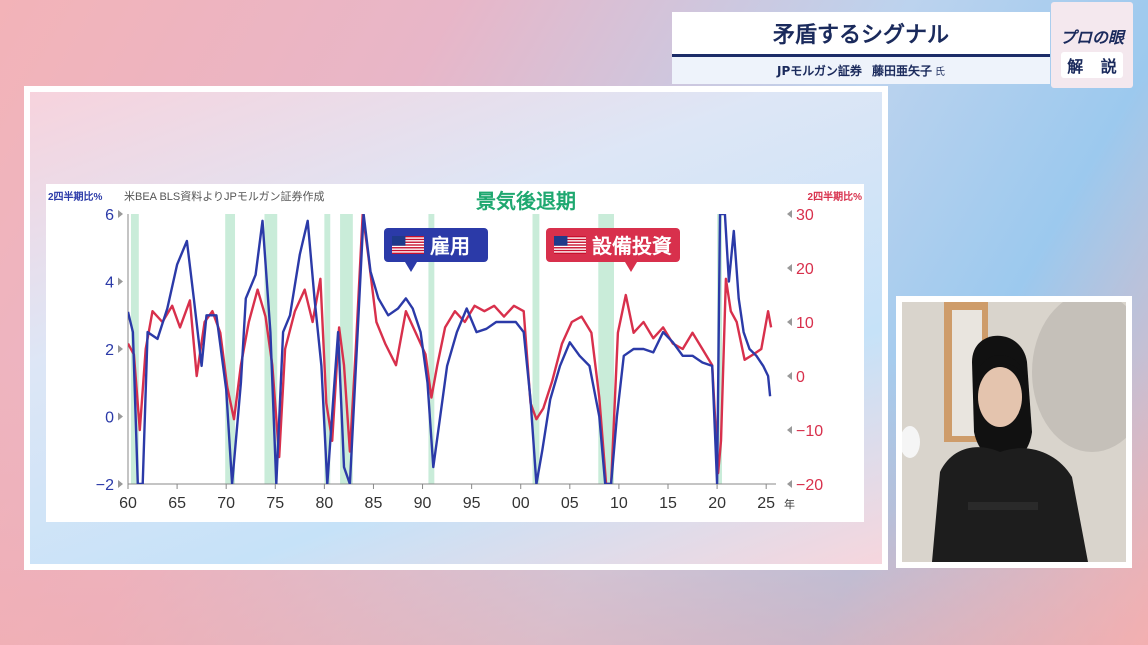 This screenshot has width=1148, height=645. What do you see at coordinates (472, 503) in the screenshot?
I see `x-tick-label: 95` at bounding box center [472, 503].